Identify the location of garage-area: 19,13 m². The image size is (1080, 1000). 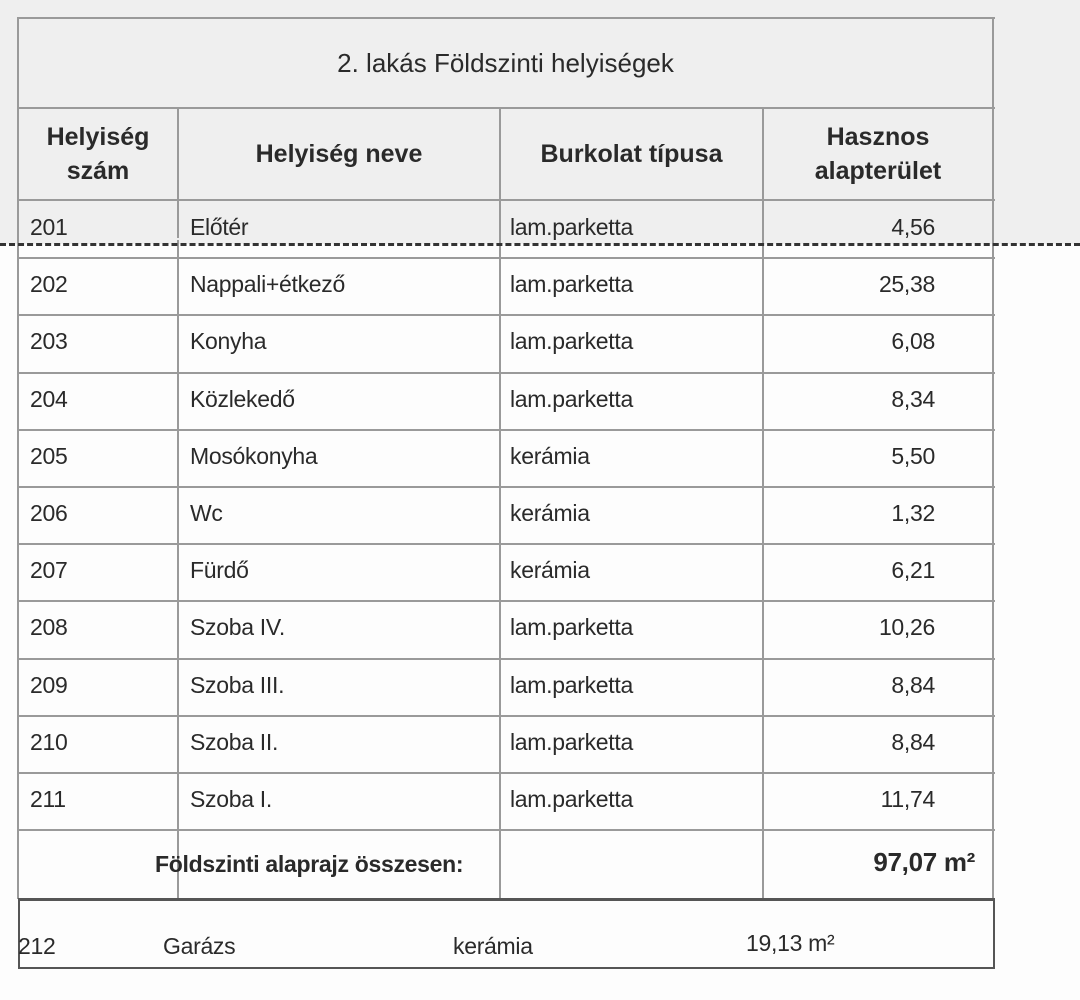
(790, 943).